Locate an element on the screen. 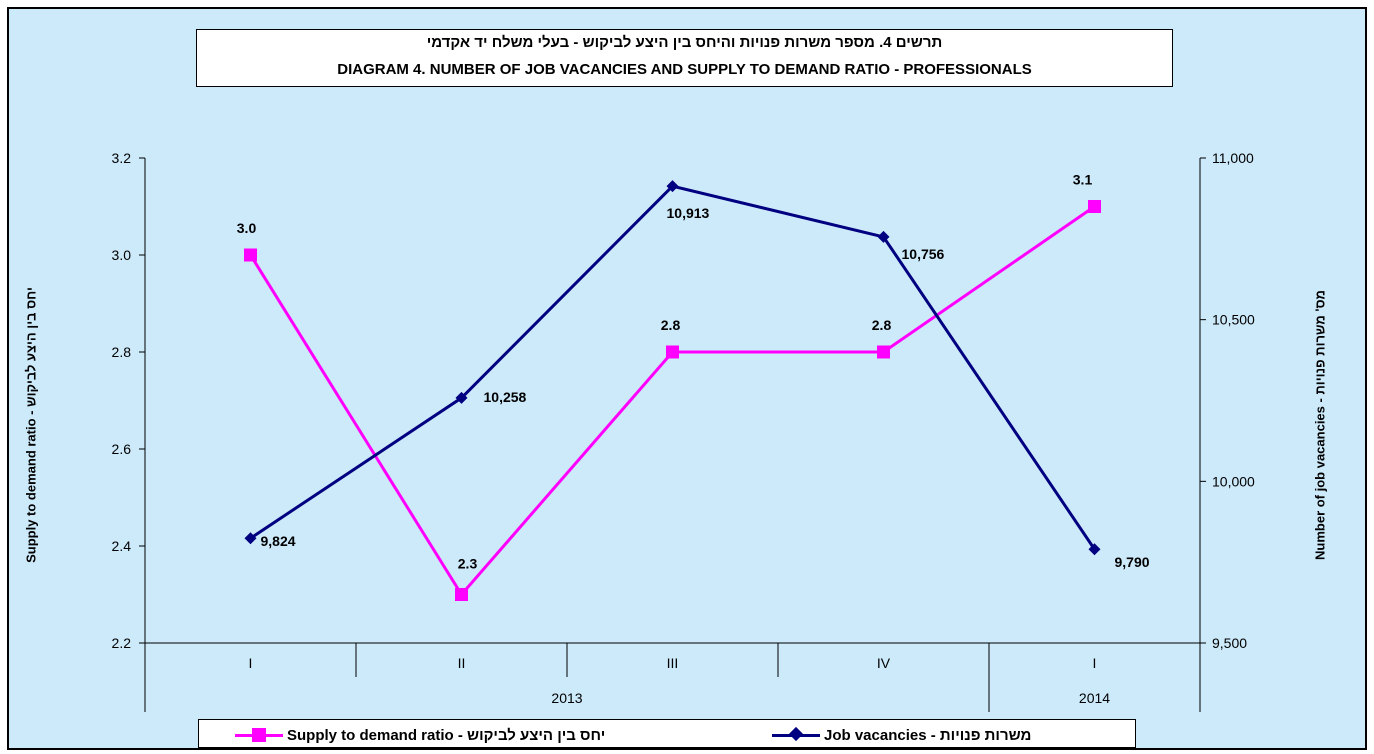 The image size is (1374, 754). right-tick-label: 10,000 is located at coordinates (1233, 481).